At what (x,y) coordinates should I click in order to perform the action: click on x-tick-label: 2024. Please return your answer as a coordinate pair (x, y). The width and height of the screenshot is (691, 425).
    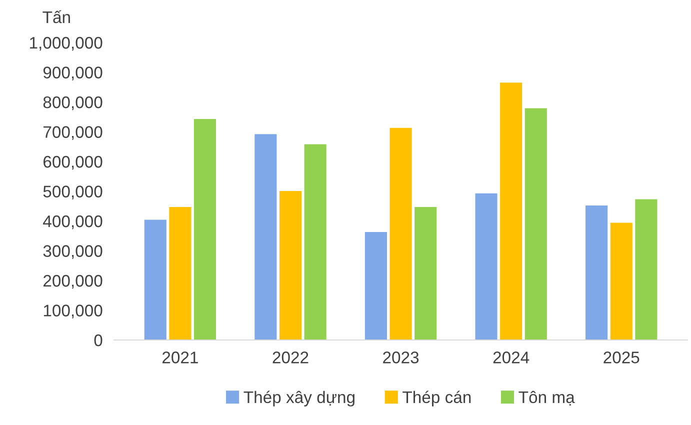
    Looking at the image, I should click on (511, 358).